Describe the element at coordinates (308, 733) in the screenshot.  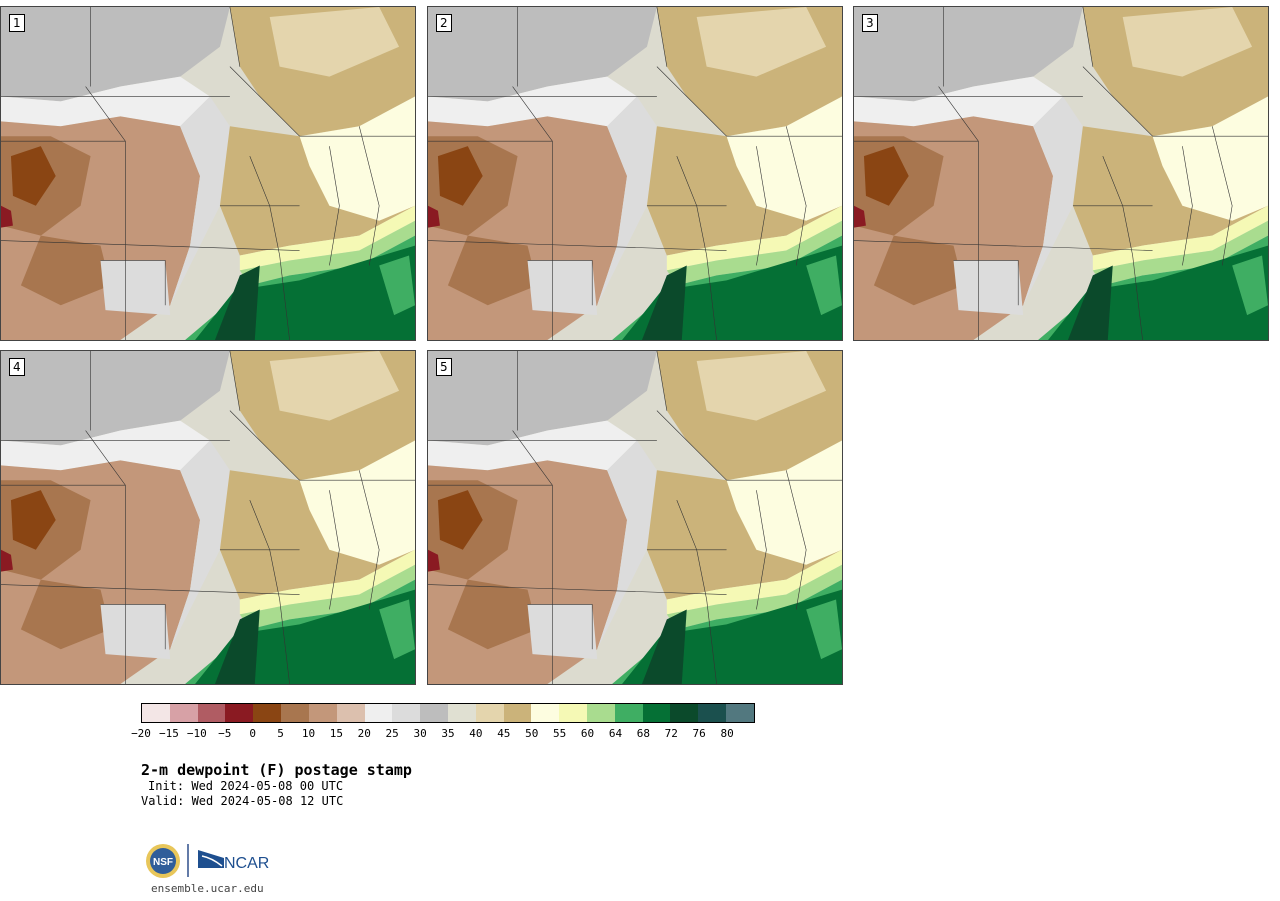
I see `colorbar-tick-label: 10` at that location.